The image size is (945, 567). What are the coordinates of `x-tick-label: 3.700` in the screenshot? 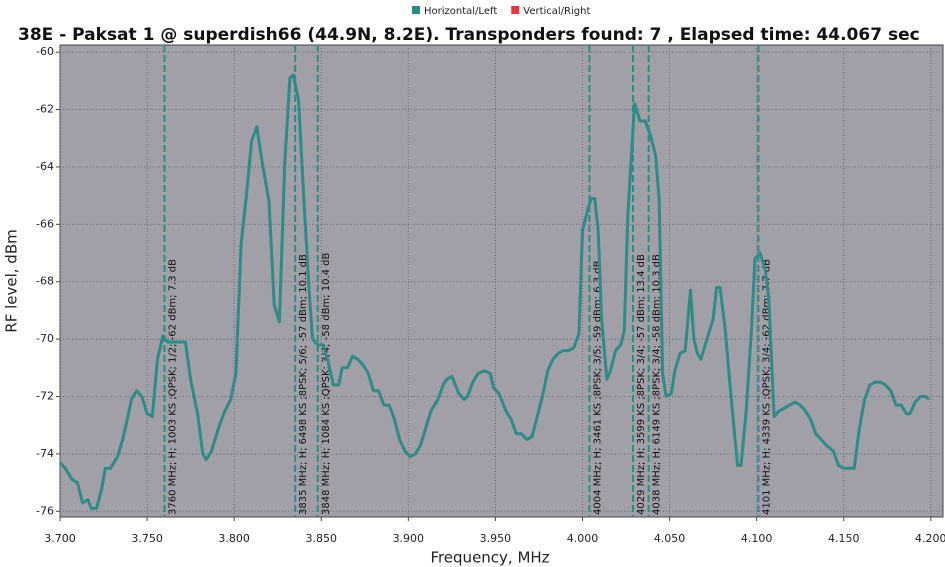 It's located at (60, 538).